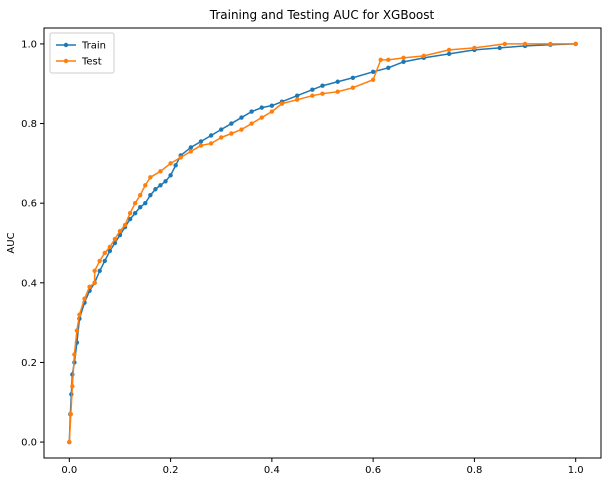 The height and width of the screenshot is (482, 609). Describe the element at coordinates (373, 470) in the screenshot. I see `x-tick-label: 0.6` at that location.